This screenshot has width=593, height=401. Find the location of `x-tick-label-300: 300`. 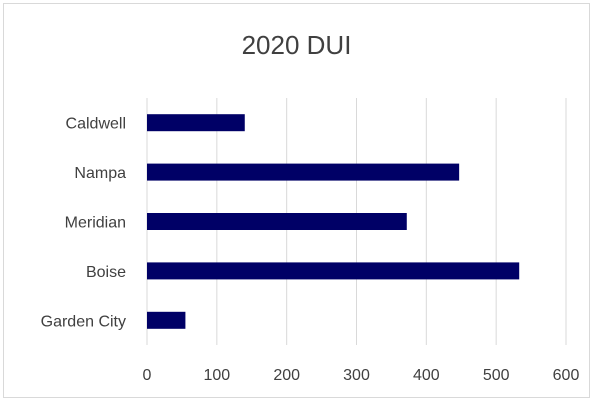

x-tick-label-300: 300 is located at coordinates (356, 375).